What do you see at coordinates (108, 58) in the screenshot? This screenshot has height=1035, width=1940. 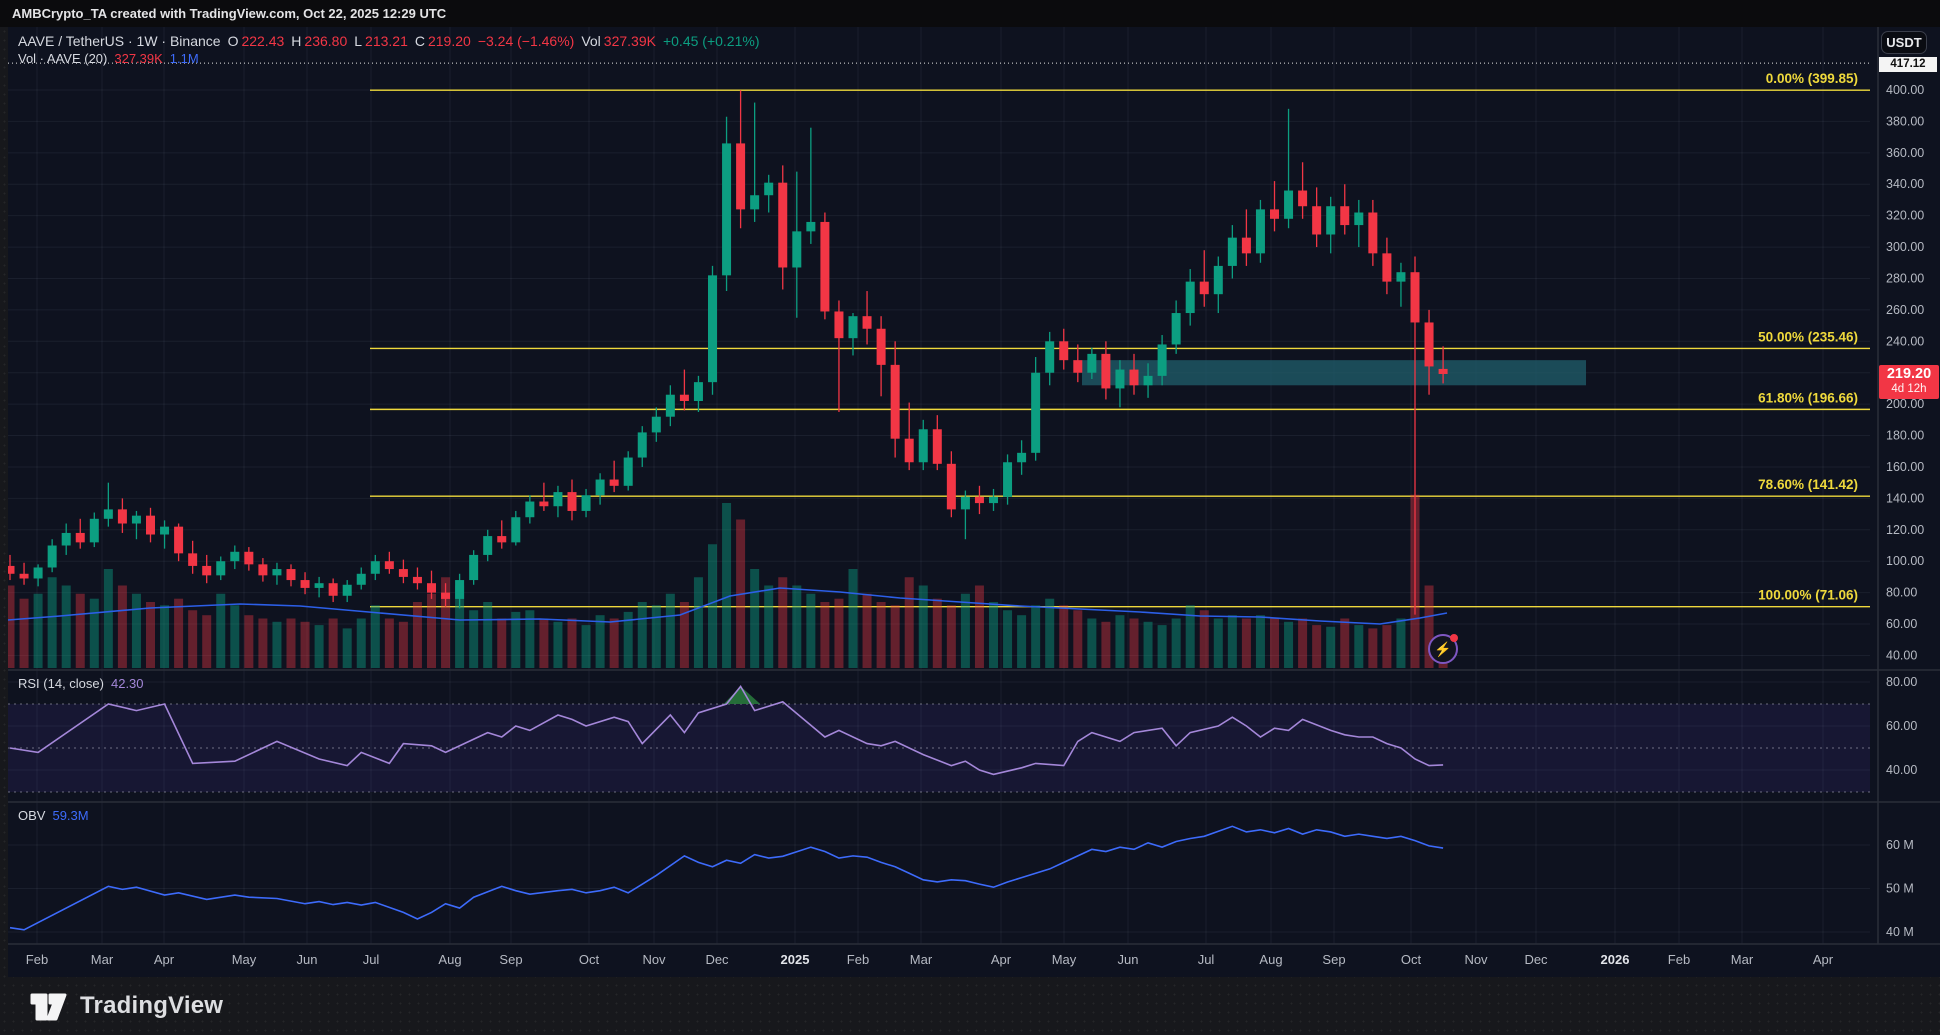 I see `volume-indicator-legend: Vol · AAVE (20) 327.39K 1.1M` at bounding box center [108, 58].